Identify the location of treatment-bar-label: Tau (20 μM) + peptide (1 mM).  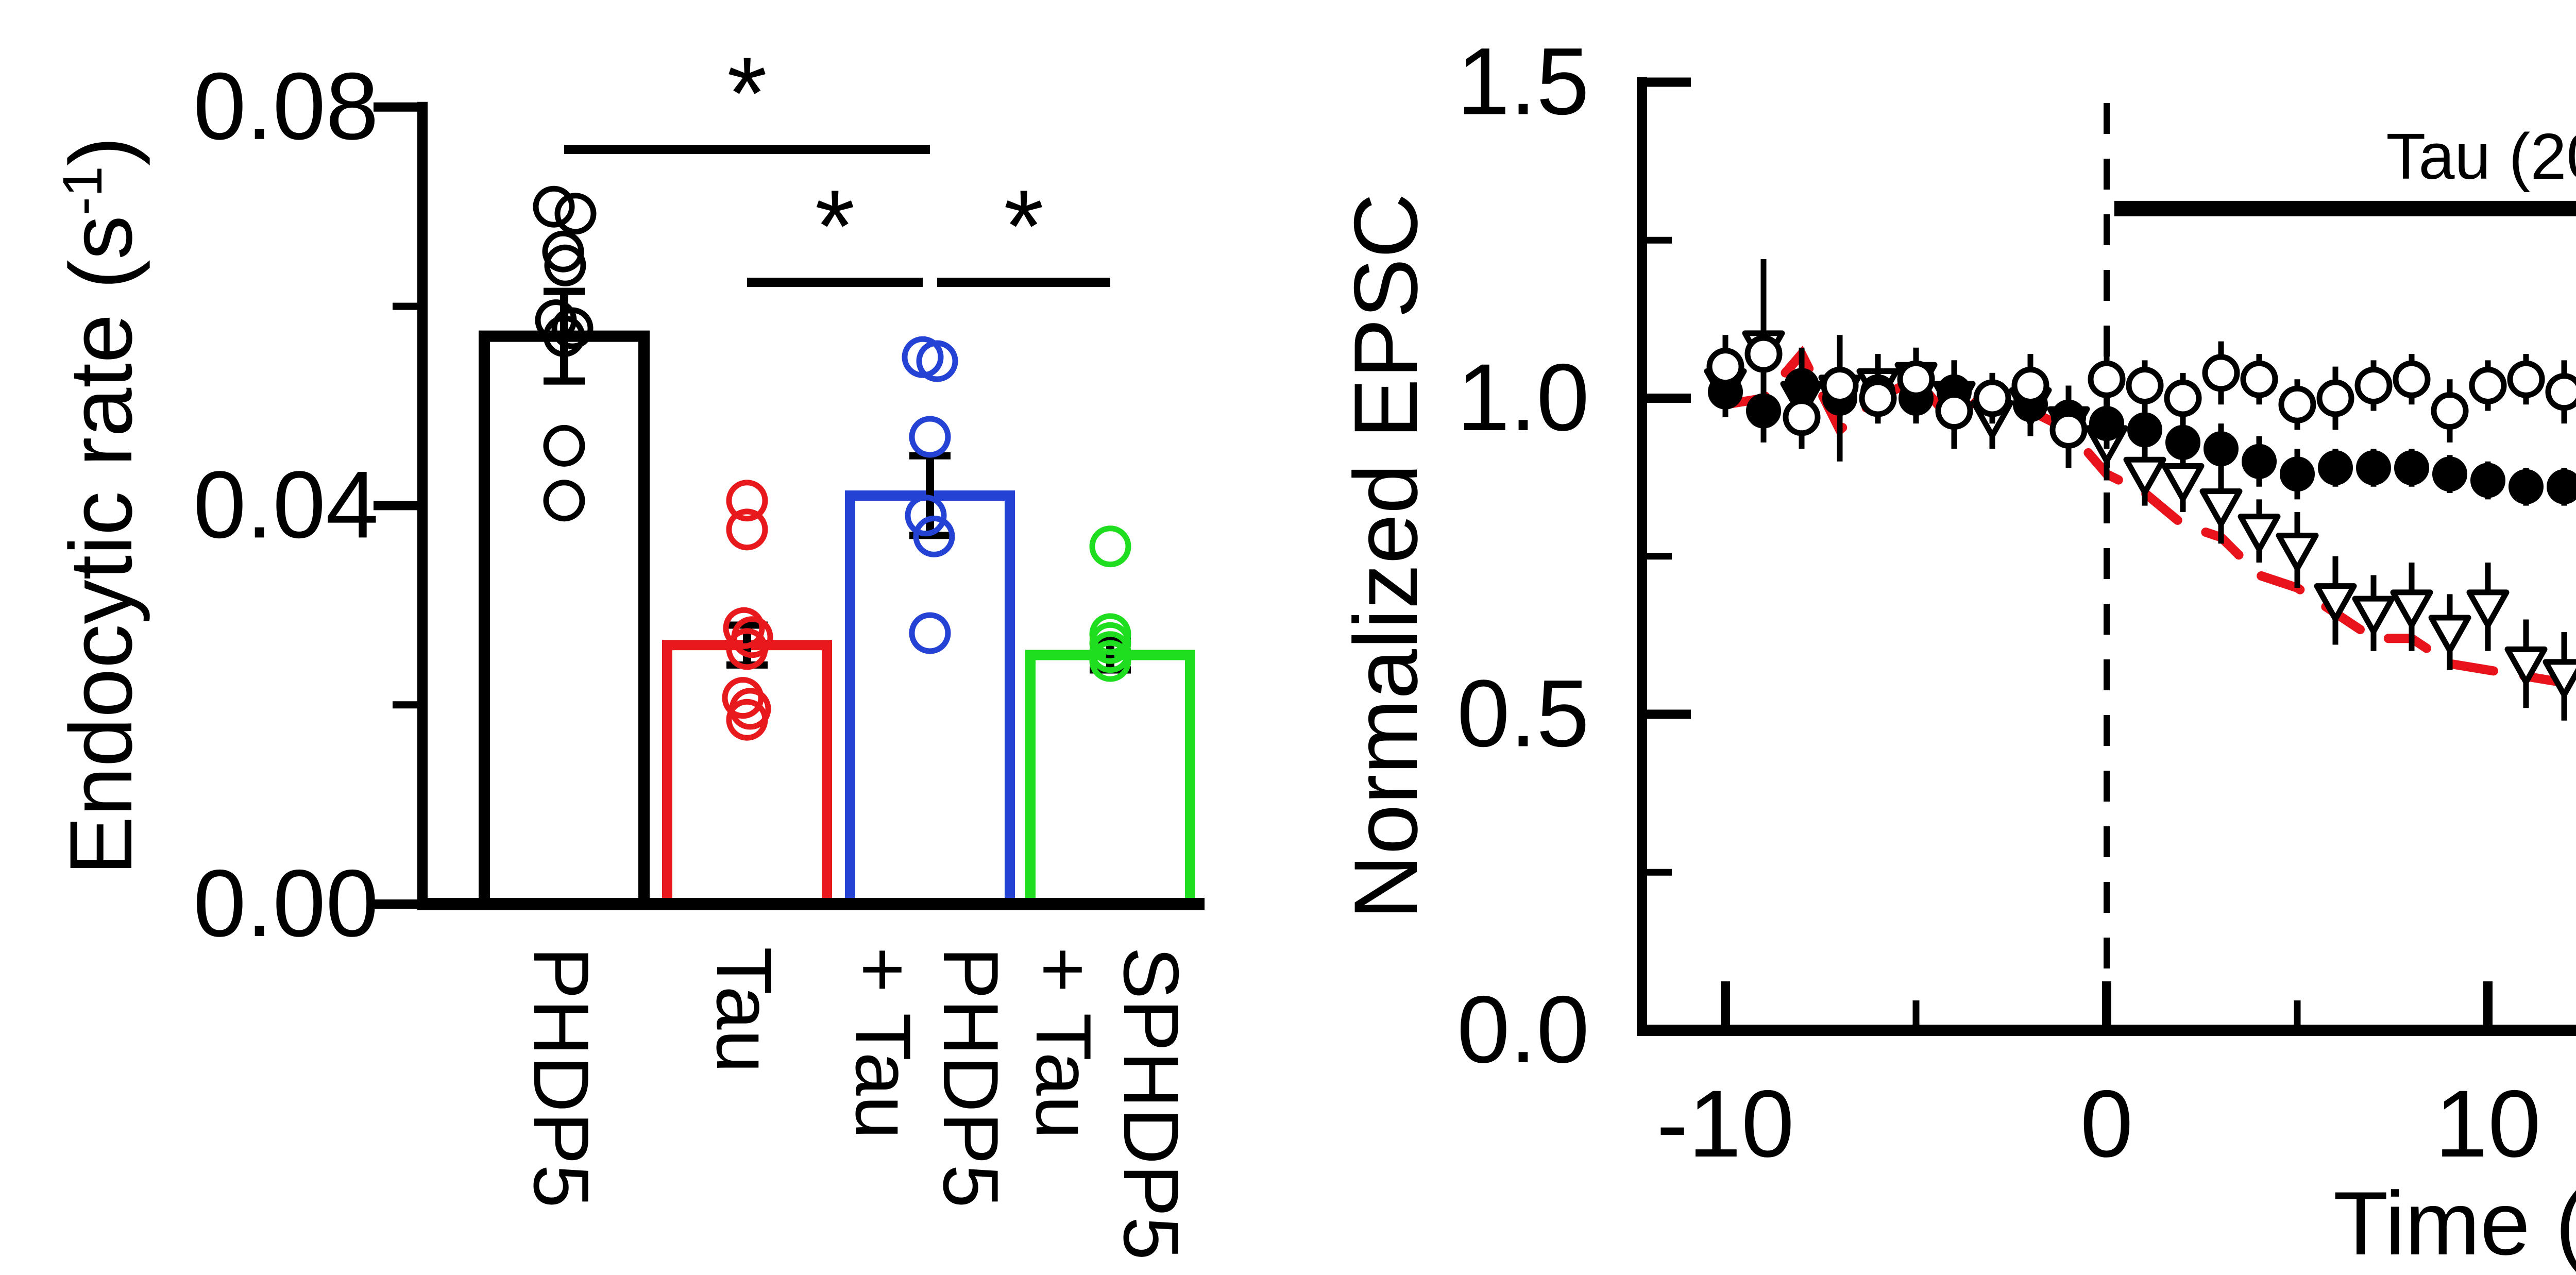
(2481, 156).